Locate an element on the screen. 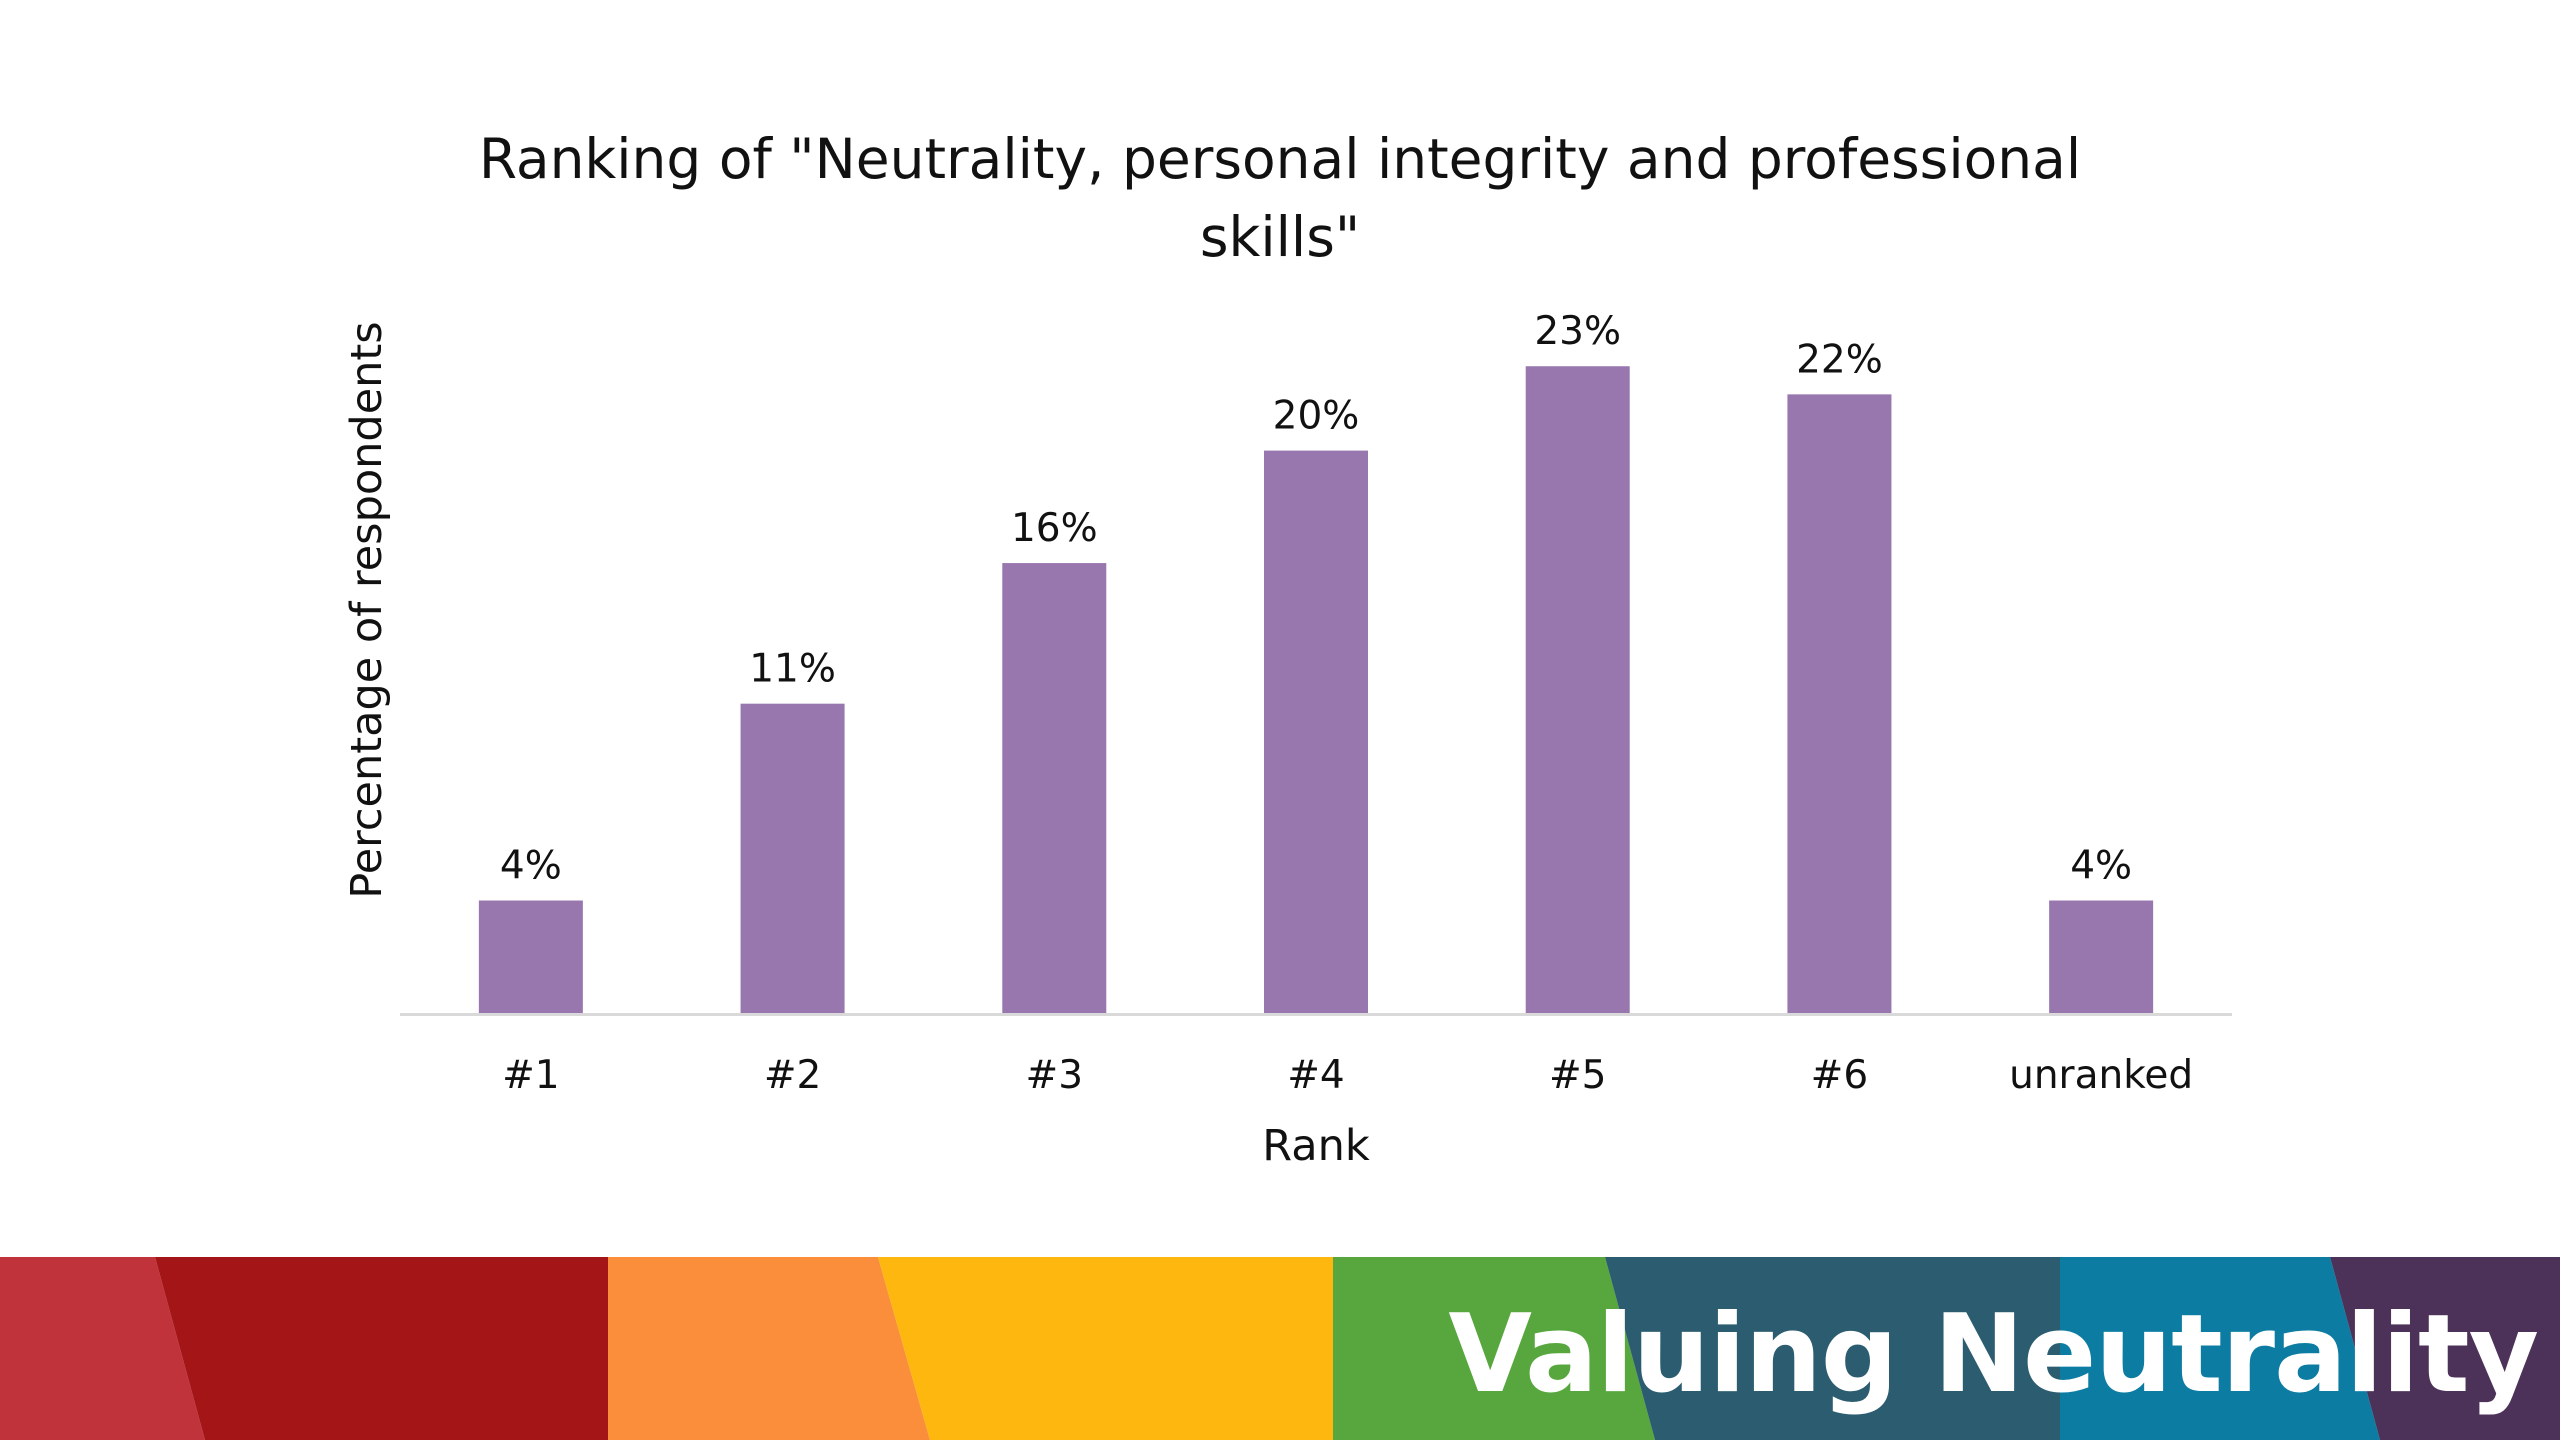 This screenshot has height=1440, width=2560. tick-label-4: #4 is located at coordinates (1316, 1075).